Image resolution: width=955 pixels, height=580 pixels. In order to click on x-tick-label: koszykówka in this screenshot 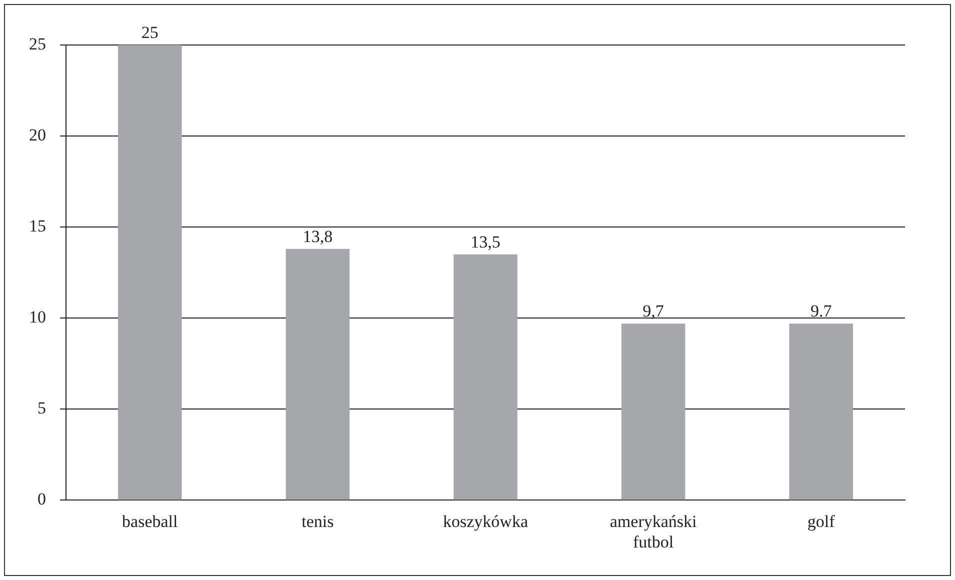, I will do `click(485, 521)`.